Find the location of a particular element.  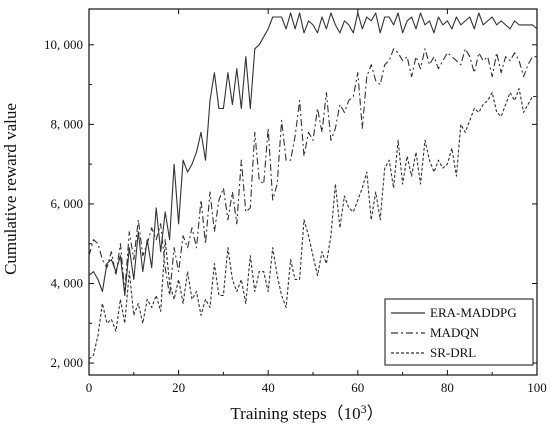

legend-box is located at coordinates (459, 332).